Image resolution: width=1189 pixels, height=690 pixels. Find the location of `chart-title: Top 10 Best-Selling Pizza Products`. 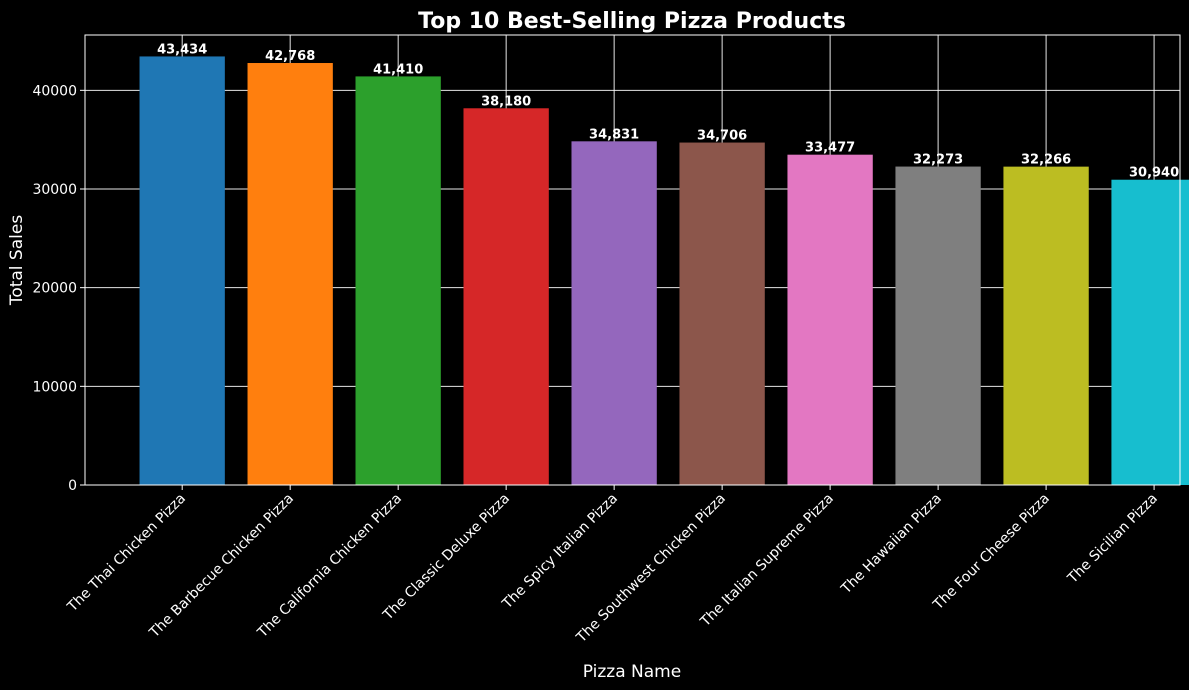

chart-title: Top 10 Best-Selling Pizza Products is located at coordinates (632, 21).